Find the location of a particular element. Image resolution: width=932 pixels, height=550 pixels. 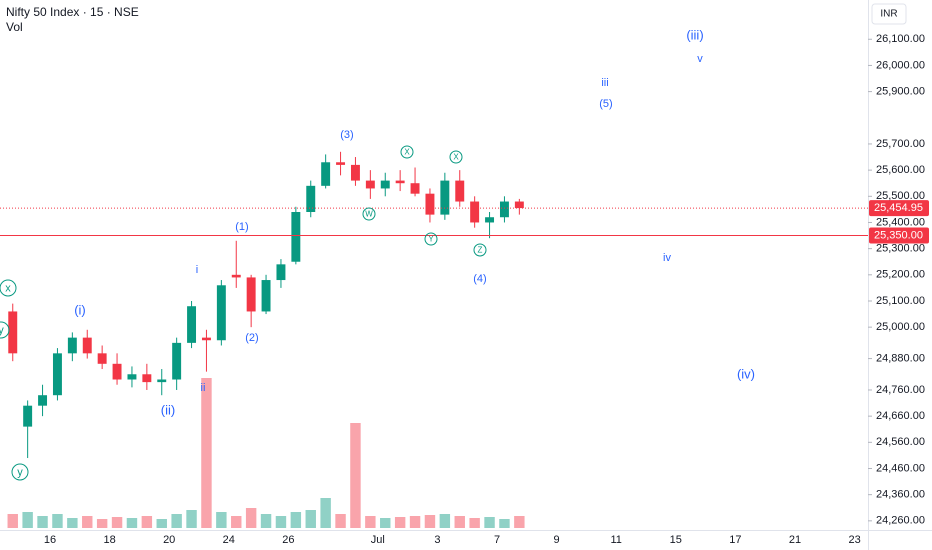

y-tick-label: 24,360.00 is located at coordinates (900, 495).